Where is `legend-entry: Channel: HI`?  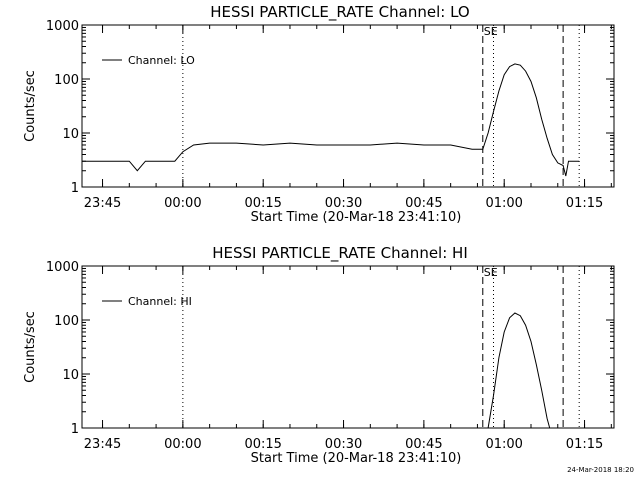 legend-entry: Channel: HI is located at coordinates (160, 301).